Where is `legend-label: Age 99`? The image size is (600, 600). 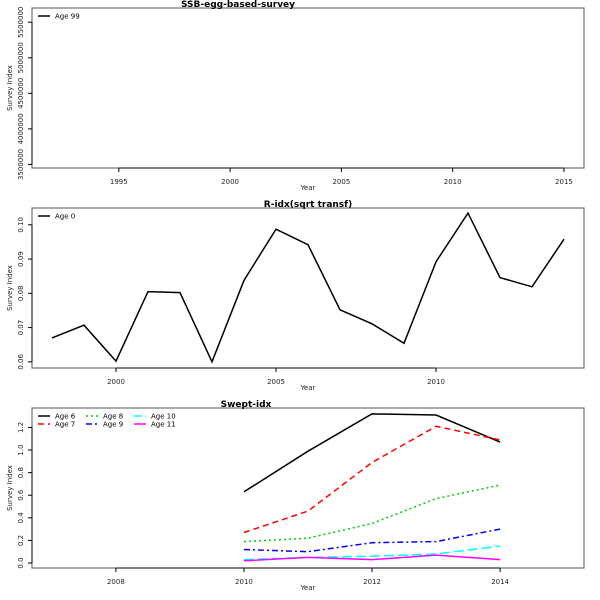 legend-label: Age 99 is located at coordinates (67, 17).